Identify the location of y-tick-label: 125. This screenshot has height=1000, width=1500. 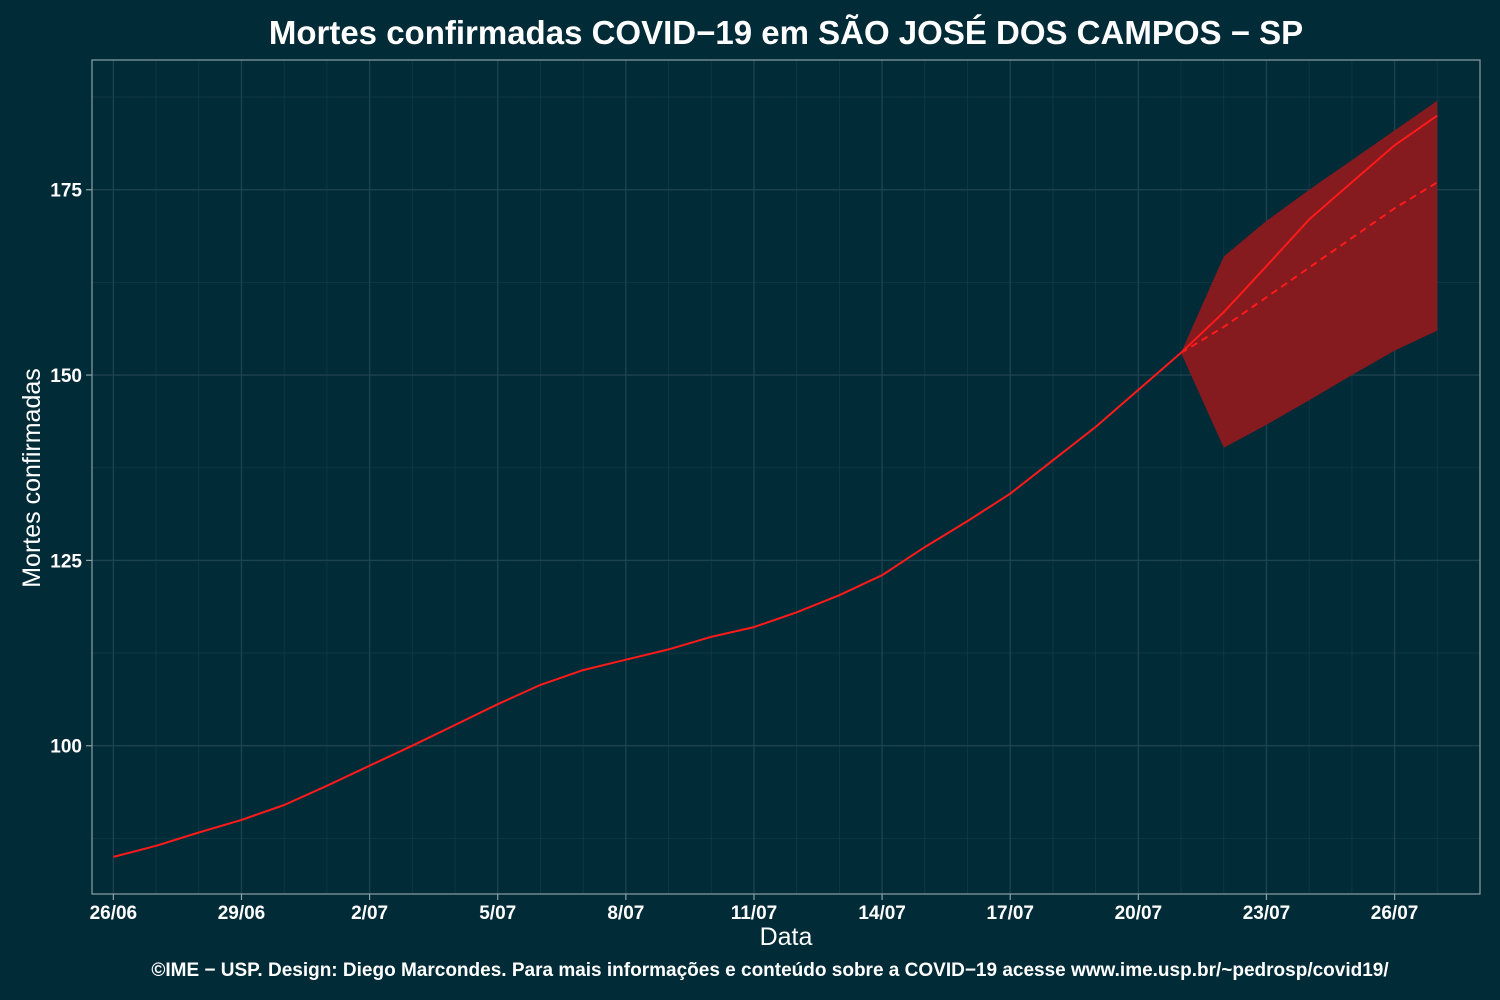
(66, 561).